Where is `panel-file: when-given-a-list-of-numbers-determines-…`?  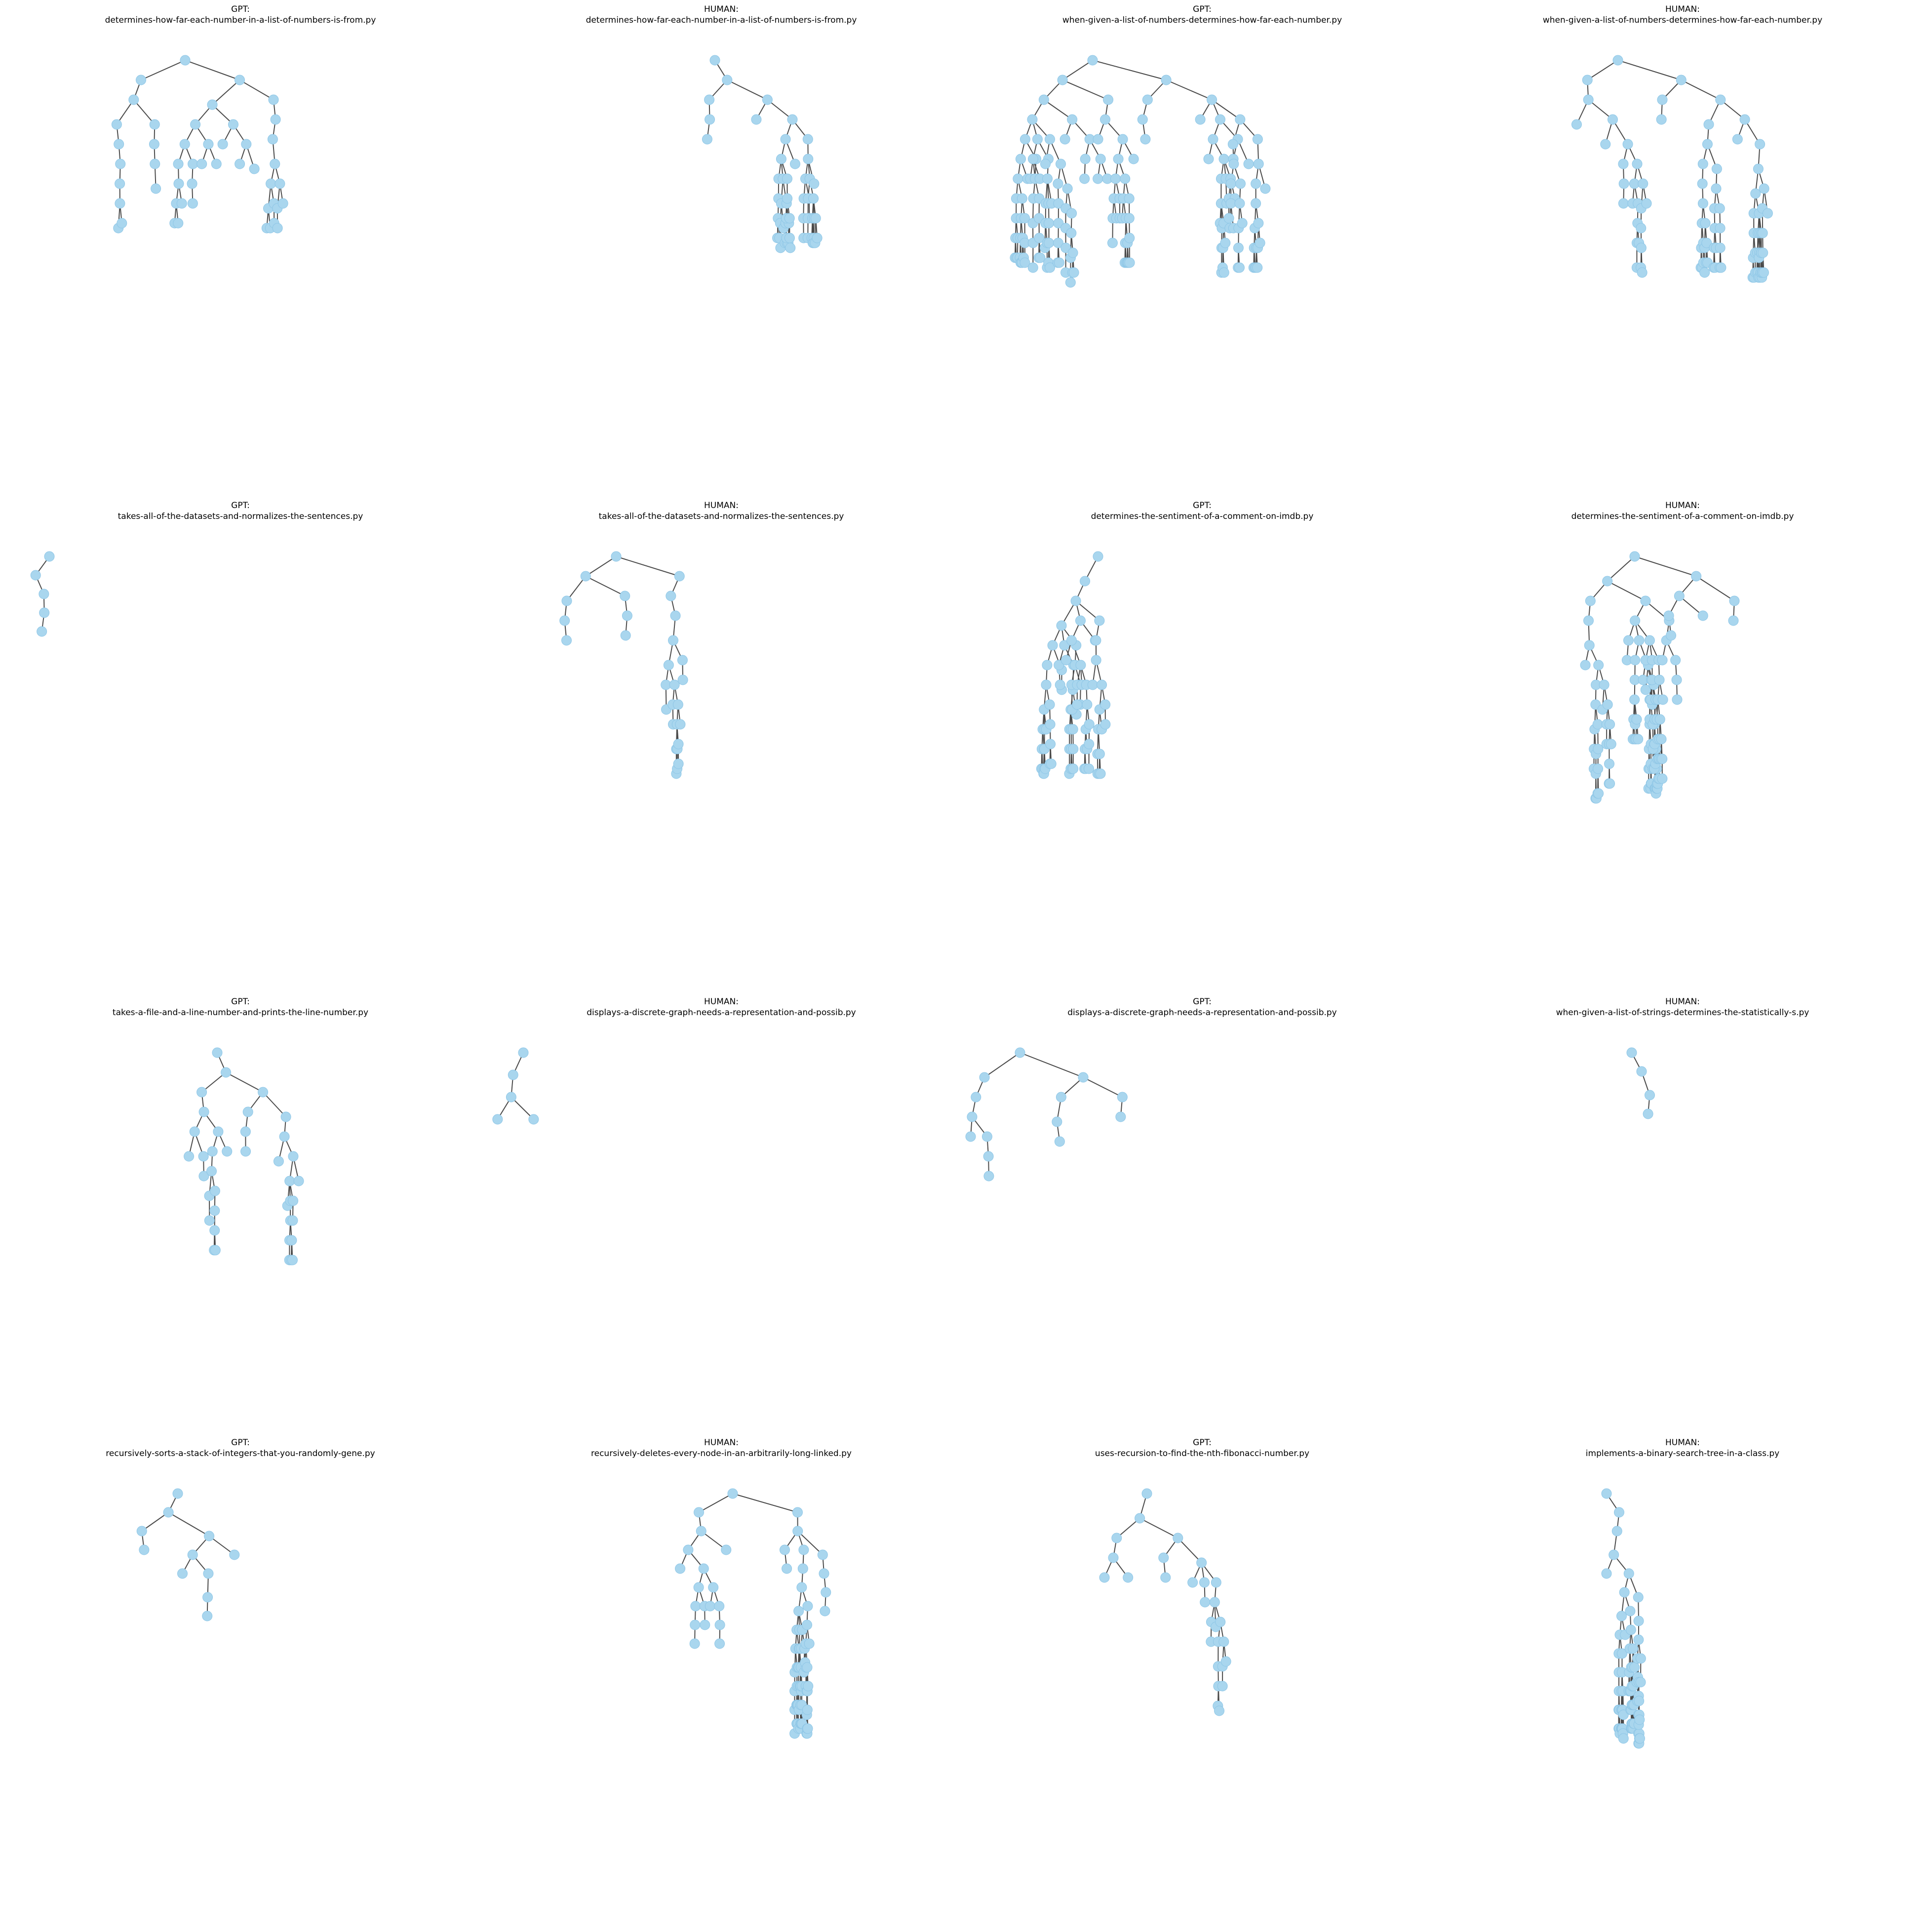
panel-file: when-given-a-list-of-numbers-determines-… is located at coordinates (1682, 20).